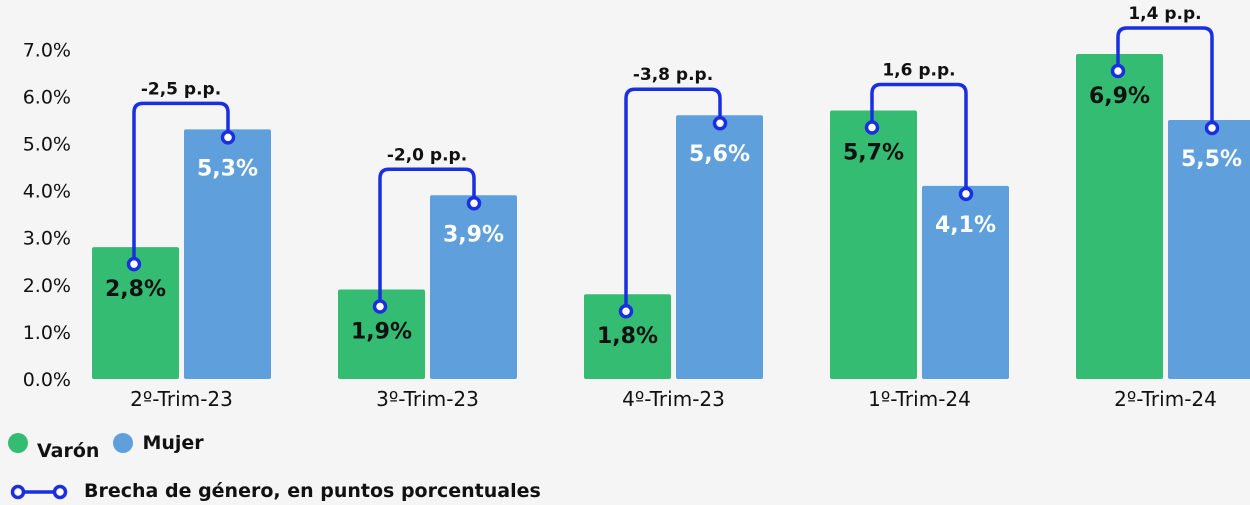 Image resolution: width=1250 pixels, height=505 pixels. What do you see at coordinates (918, 71) in the screenshot?
I see `gap-value-label: 1,6 p.p.` at bounding box center [918, 71].